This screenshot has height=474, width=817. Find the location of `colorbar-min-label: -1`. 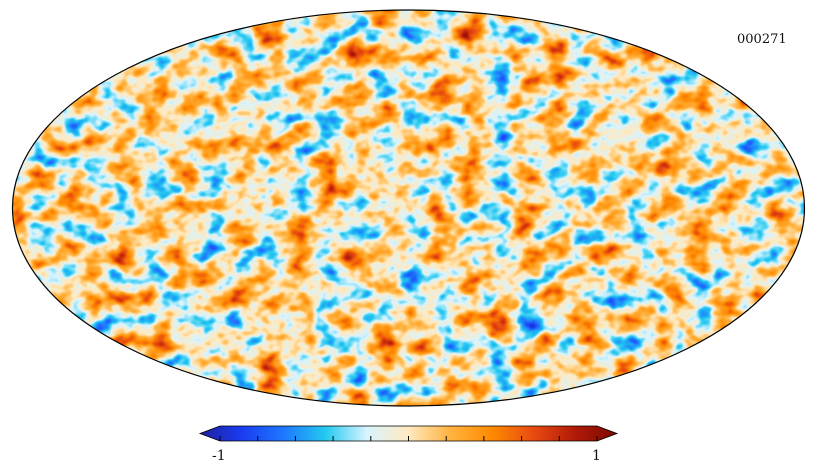

colorbar-min-label: -1 is located at coordinates (219, 456).